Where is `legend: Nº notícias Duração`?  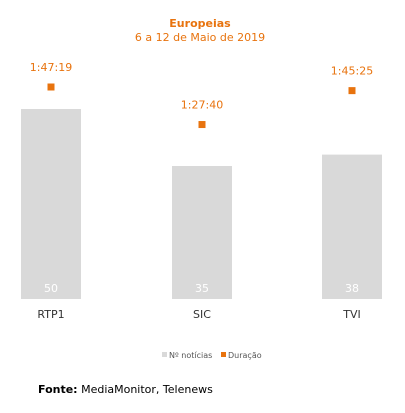 legend: Nº notícias Duração is located at coordinates (212, 355).